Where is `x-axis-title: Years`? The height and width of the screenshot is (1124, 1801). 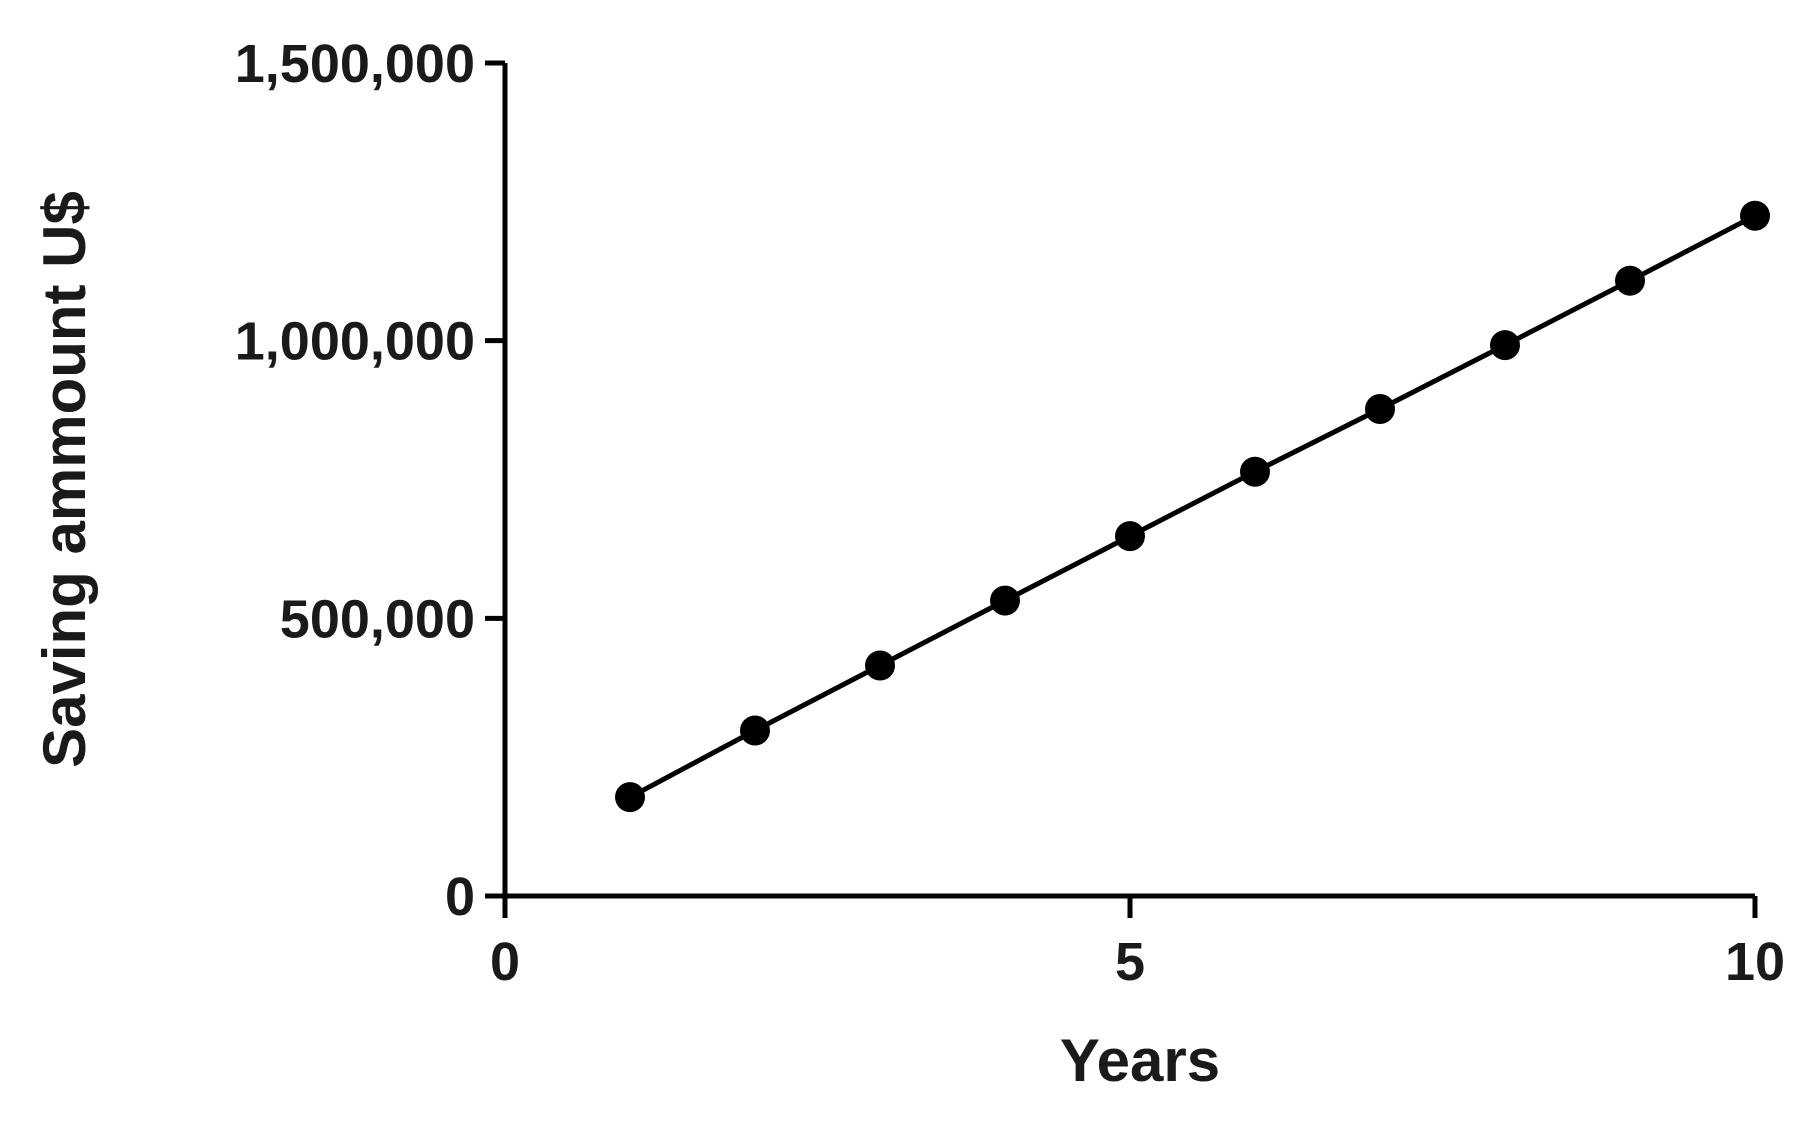
x-axis-title: Years is located at coordinates (1140, 1060).